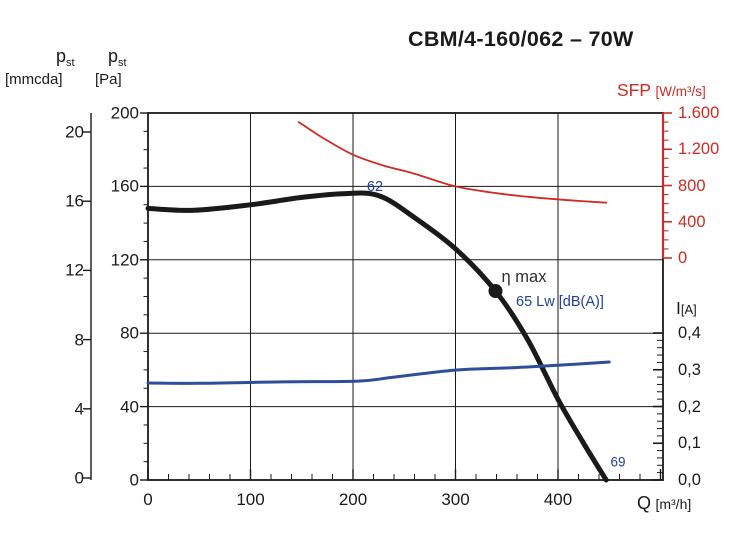  What do you see at coordinates (699, 112) in the screenshot?
I see `sfp-tick-label: 1.600` at bounding box center [699, 112].